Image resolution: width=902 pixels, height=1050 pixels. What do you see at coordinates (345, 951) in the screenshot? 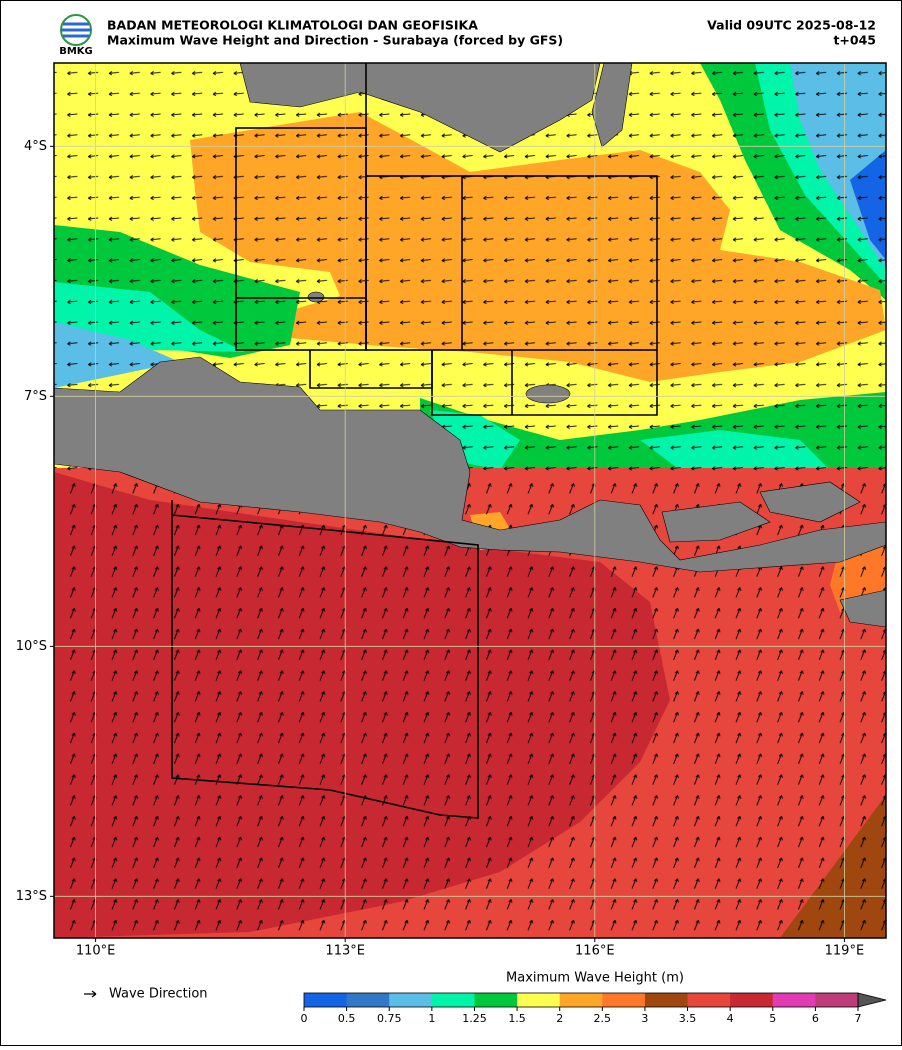
I see `x-tick-label: 113°E` at bounding box center [345, 951].